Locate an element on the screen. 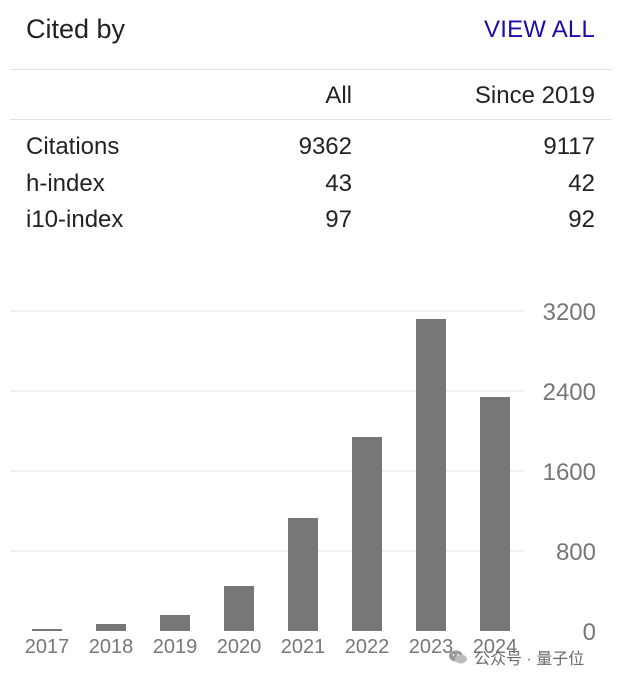  bar-2020 is located at coordinates (239, 608).